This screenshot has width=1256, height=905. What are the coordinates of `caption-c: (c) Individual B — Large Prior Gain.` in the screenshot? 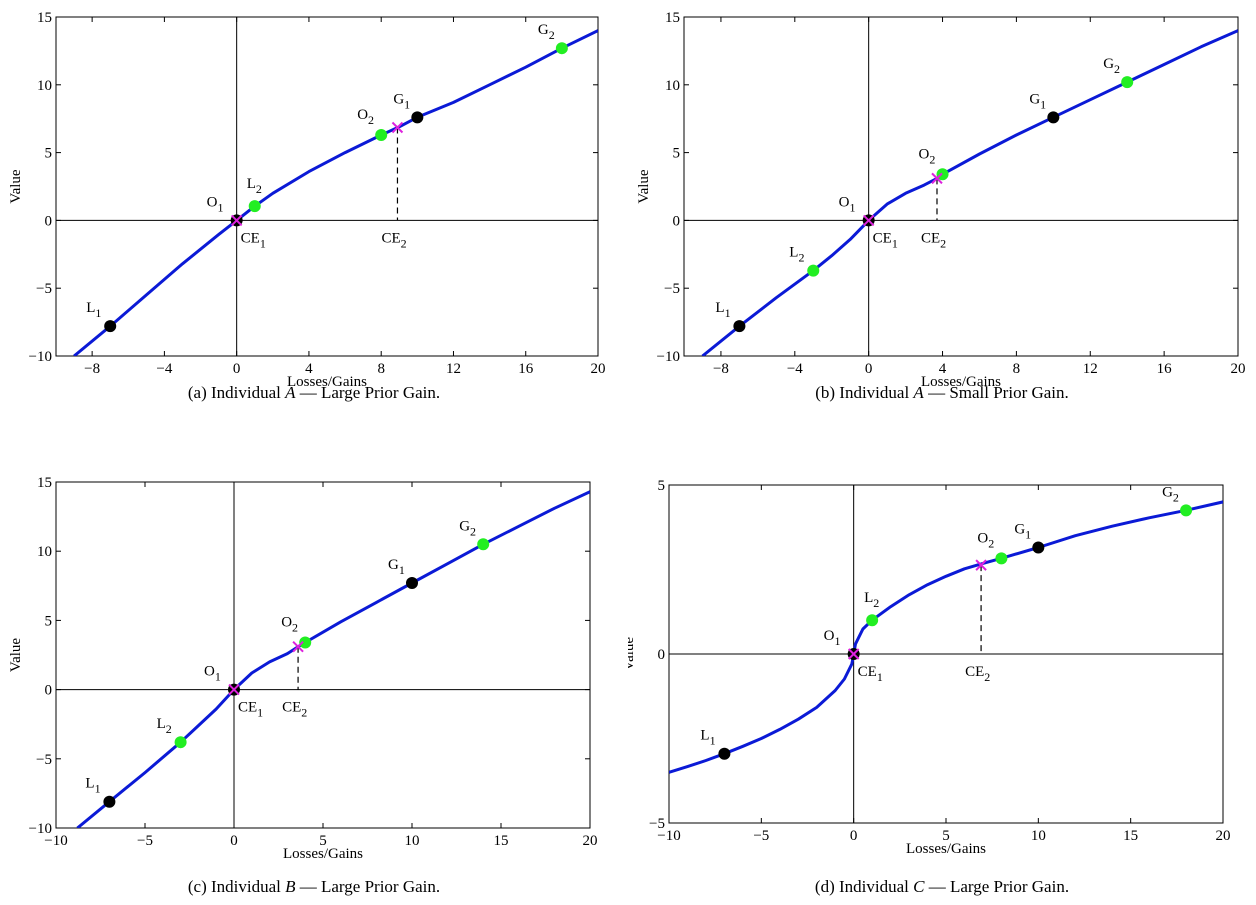 It's located at (314, 886).